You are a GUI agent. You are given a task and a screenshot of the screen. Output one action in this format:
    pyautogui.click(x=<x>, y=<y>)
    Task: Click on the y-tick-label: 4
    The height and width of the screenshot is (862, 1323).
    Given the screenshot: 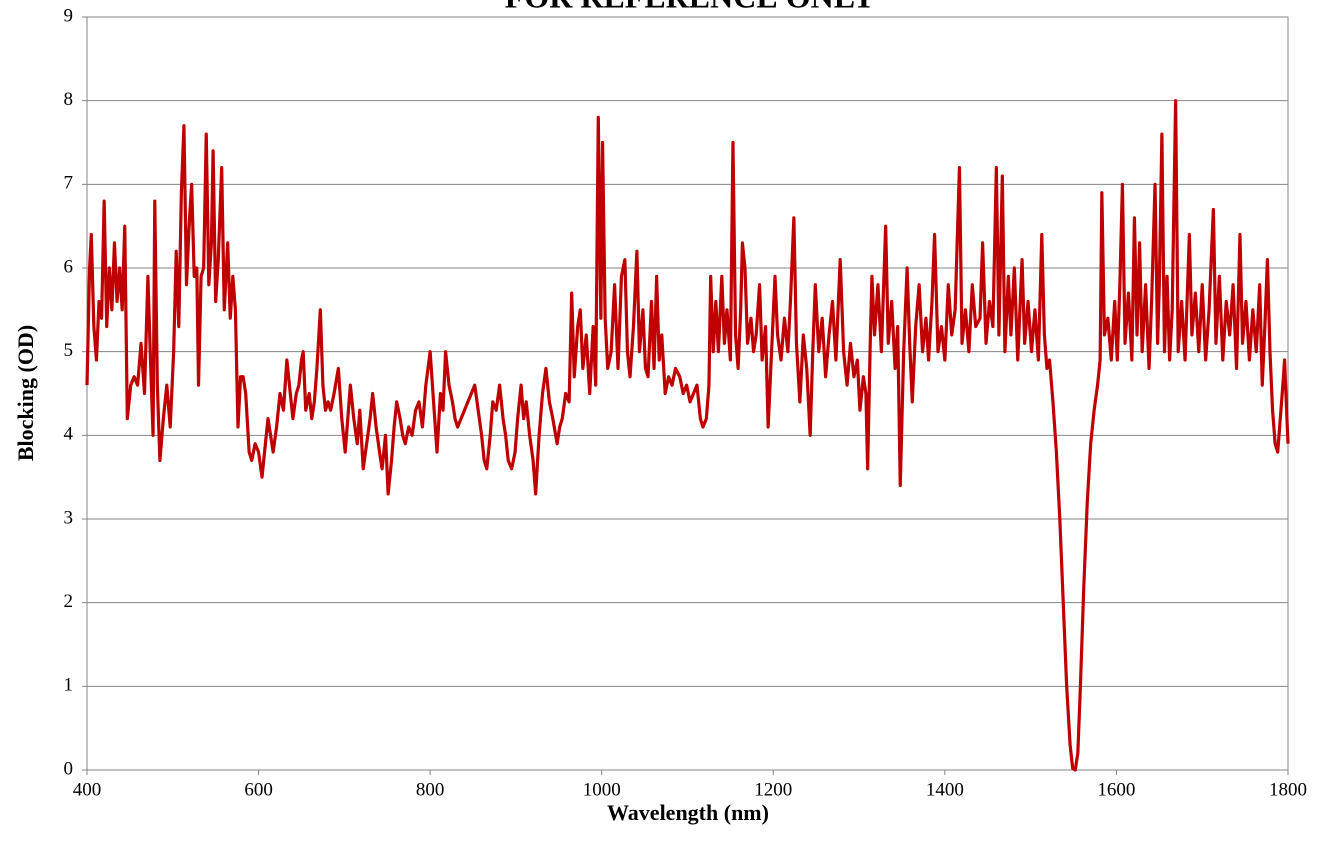 What is the action you would take?
    pyautogui.click(x=69, y=434)
    